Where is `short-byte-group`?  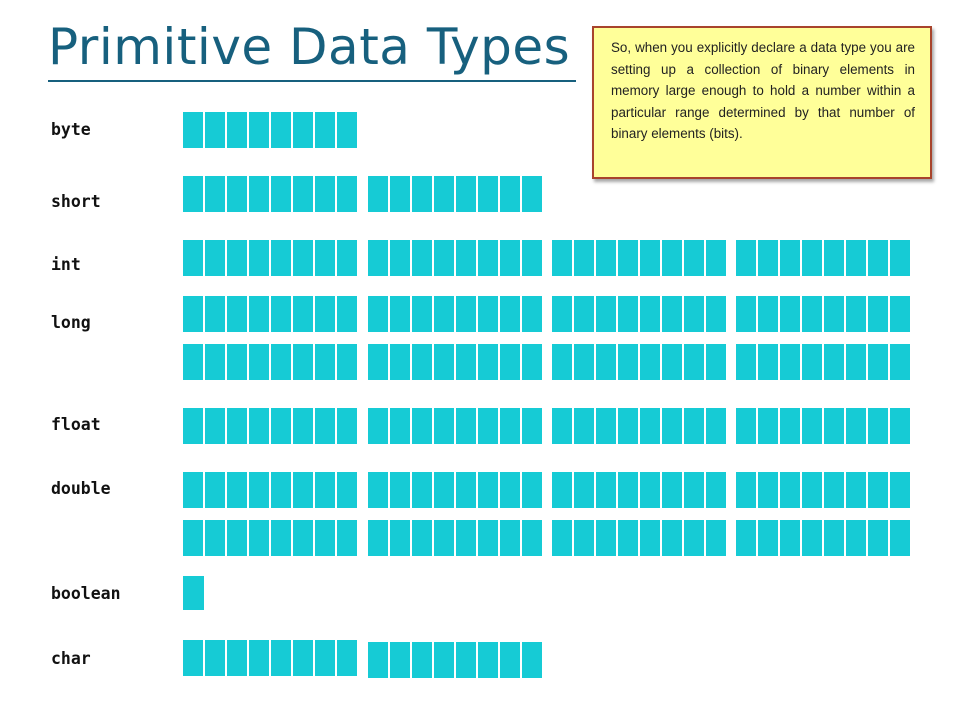
short-byte-group is located at coordinates (270, 194).